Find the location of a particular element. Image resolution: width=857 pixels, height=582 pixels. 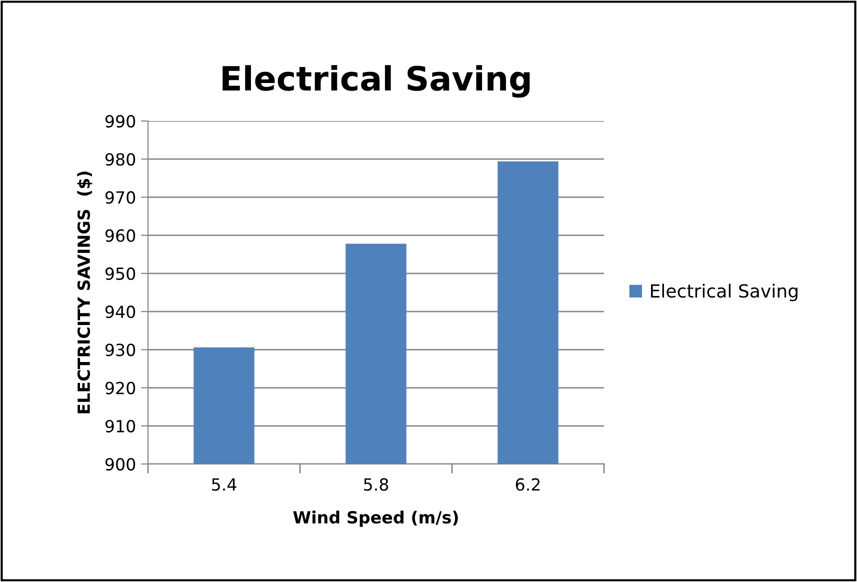

y-tick-label: 980 is located at coordinates (120, 159).